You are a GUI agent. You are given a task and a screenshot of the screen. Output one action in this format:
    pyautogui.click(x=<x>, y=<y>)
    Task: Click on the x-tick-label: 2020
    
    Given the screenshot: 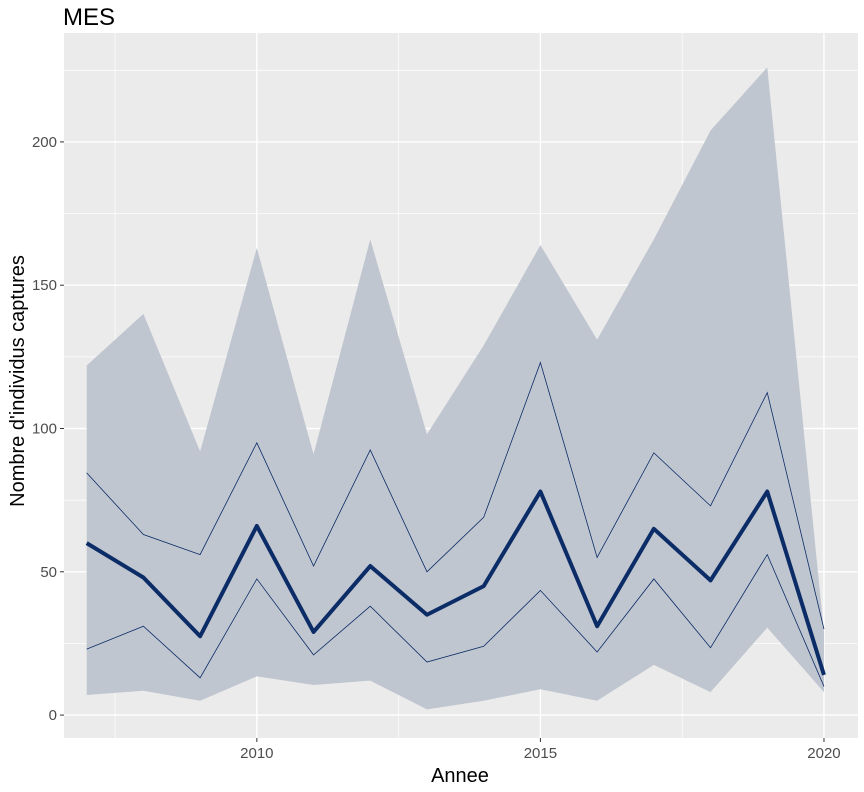 What is the action you would take?
    pyautogui.click(x=823, y=753)
    